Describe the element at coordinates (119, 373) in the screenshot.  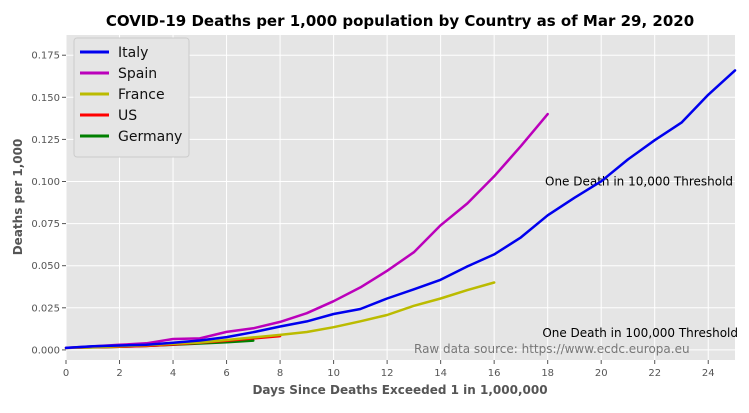
I see `x-tick-label: 2` at that location.